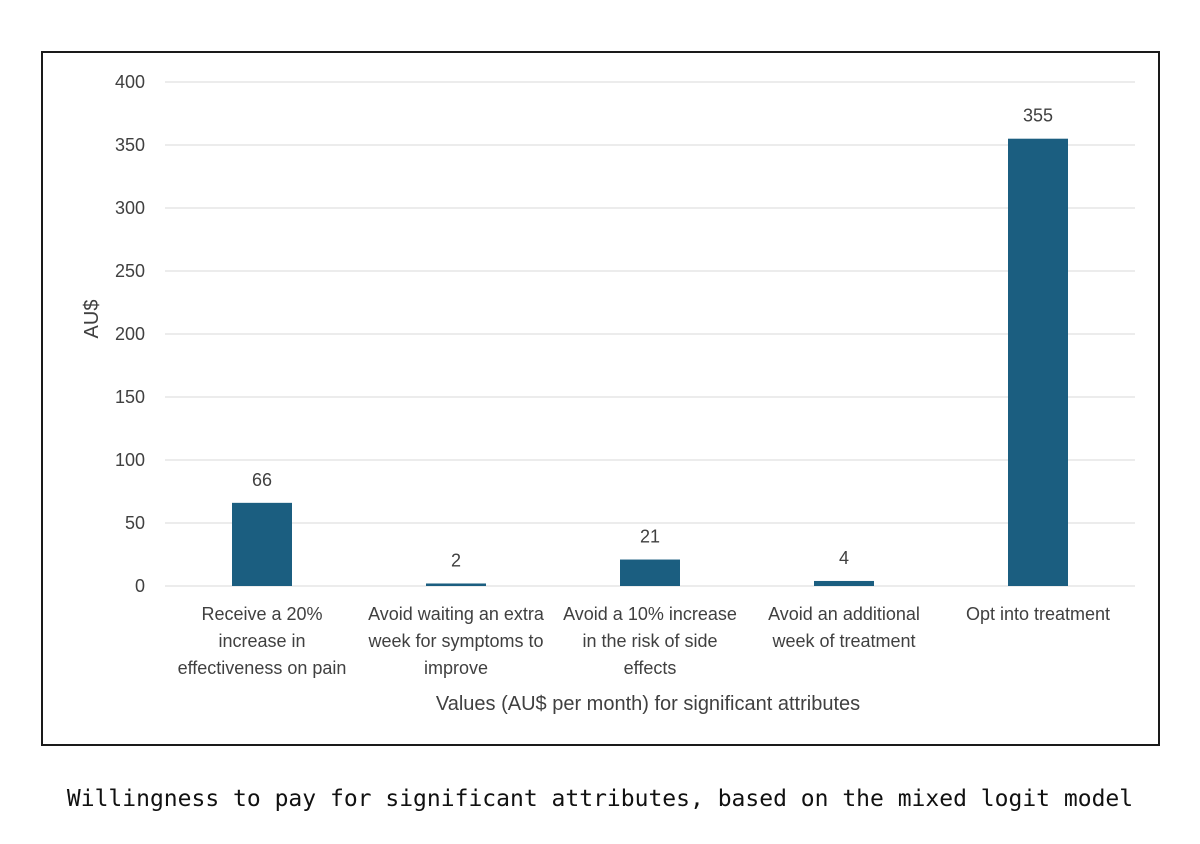  I want to click on data-label: 4, so click(844, 558).